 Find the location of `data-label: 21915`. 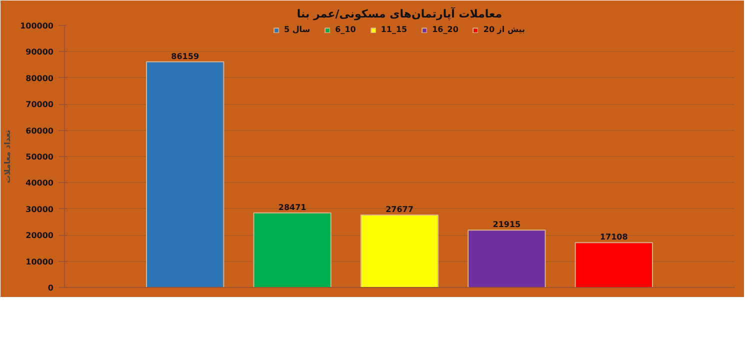

data-label: 21915 is located at coordinates (507, 225).